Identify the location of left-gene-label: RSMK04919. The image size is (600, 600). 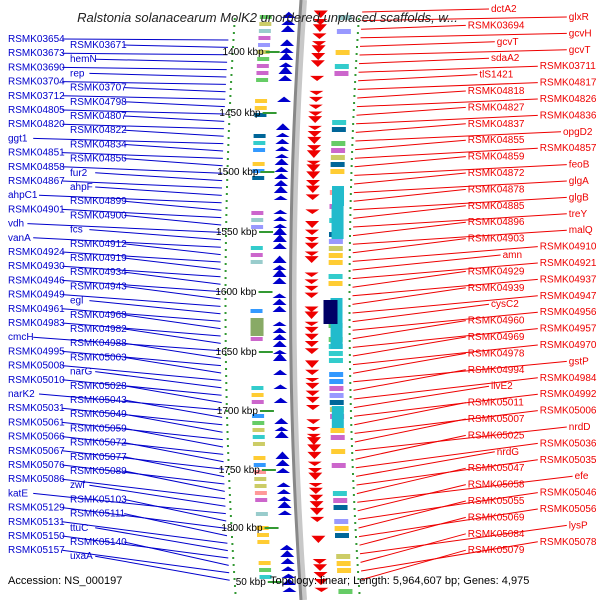
(98, 258).